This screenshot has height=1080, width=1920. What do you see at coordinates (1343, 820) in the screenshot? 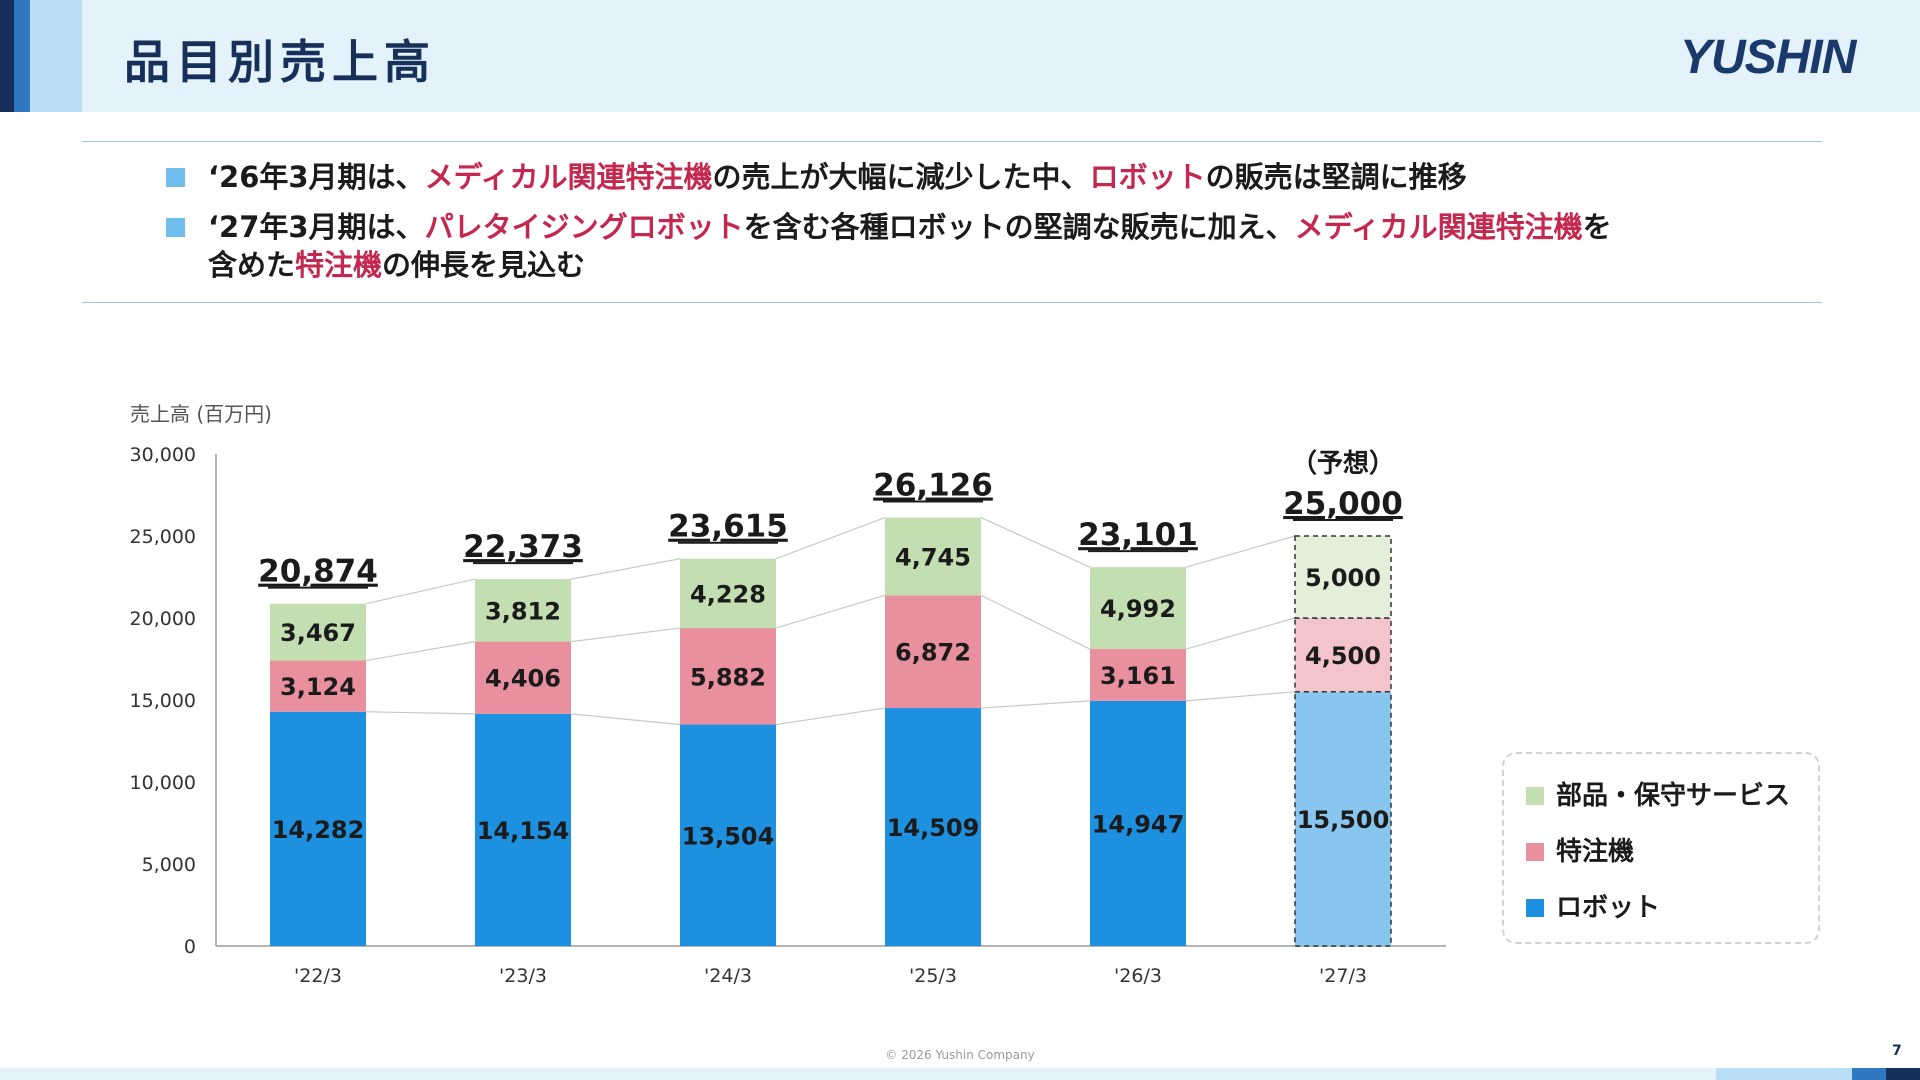
I see `bar-value-label-robot: 15,500` at bounding box center [1343, 820].